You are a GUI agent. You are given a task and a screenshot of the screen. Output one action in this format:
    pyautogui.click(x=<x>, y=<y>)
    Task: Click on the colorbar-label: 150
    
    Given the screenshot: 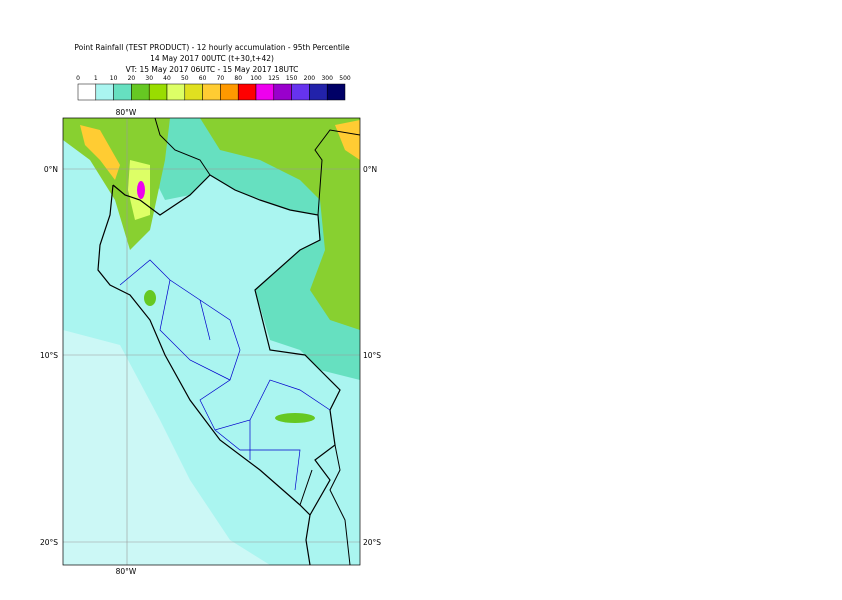 What is the action you would take?
    pyautogui.click(x=292, y=78)
    